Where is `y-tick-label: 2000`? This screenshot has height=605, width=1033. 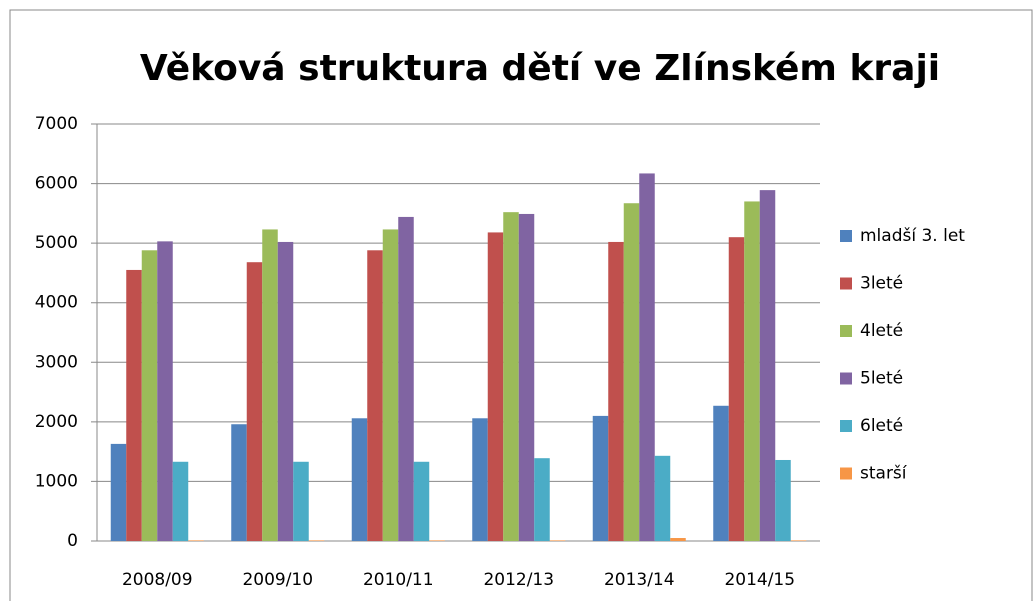
y-tick-label: 2000 is located at coordinates (56, 422).